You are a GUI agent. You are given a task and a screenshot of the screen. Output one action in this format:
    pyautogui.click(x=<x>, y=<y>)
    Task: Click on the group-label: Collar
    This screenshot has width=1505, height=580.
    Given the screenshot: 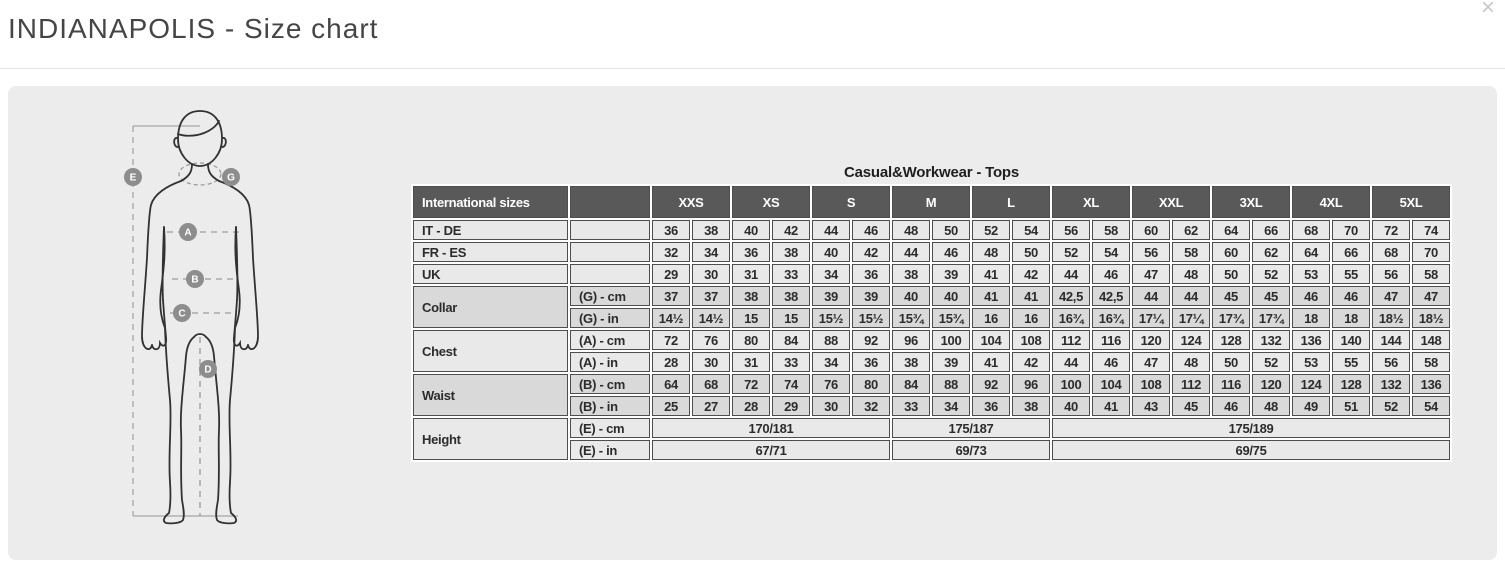 What is the action you would take?
    pyautogui.click(x=490, y=307)
    